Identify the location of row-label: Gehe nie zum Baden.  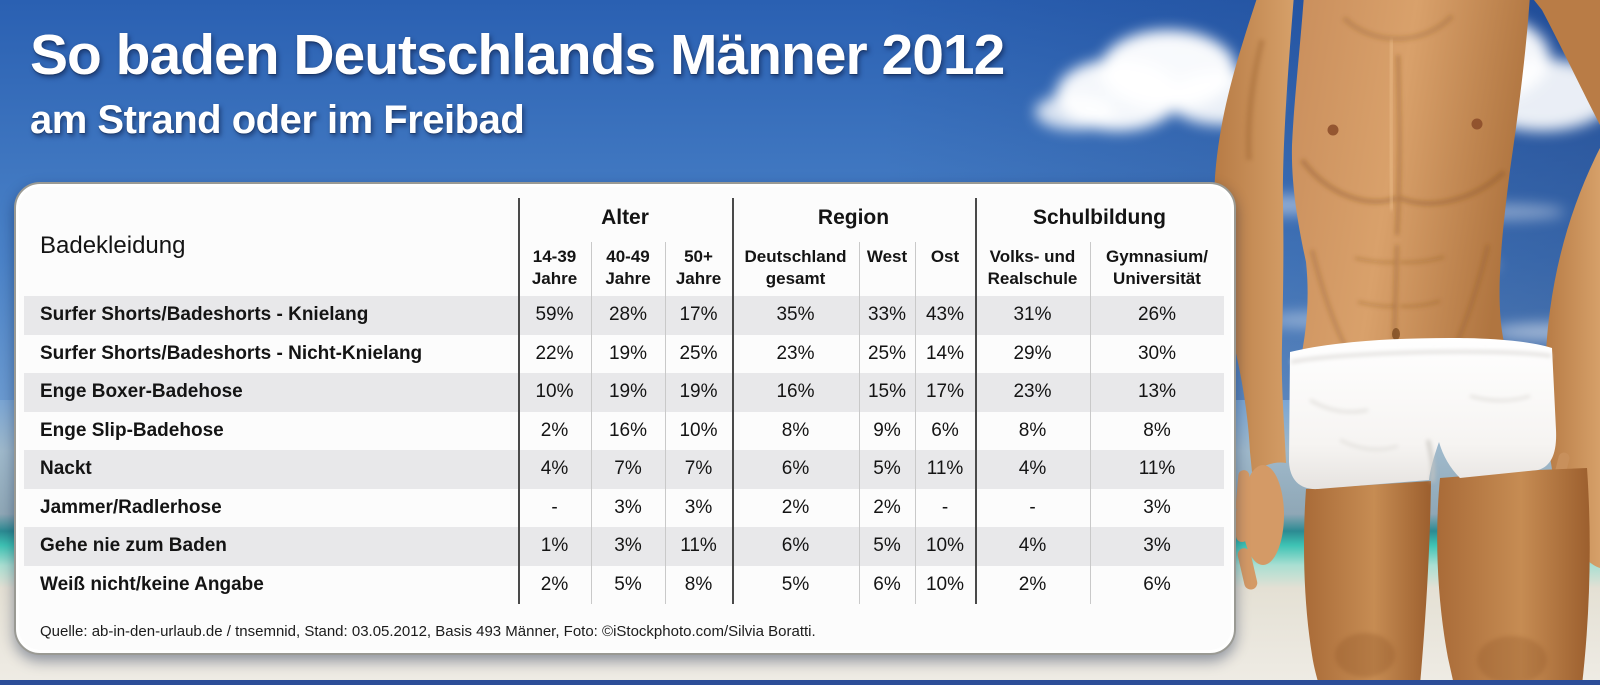
(271, 546).